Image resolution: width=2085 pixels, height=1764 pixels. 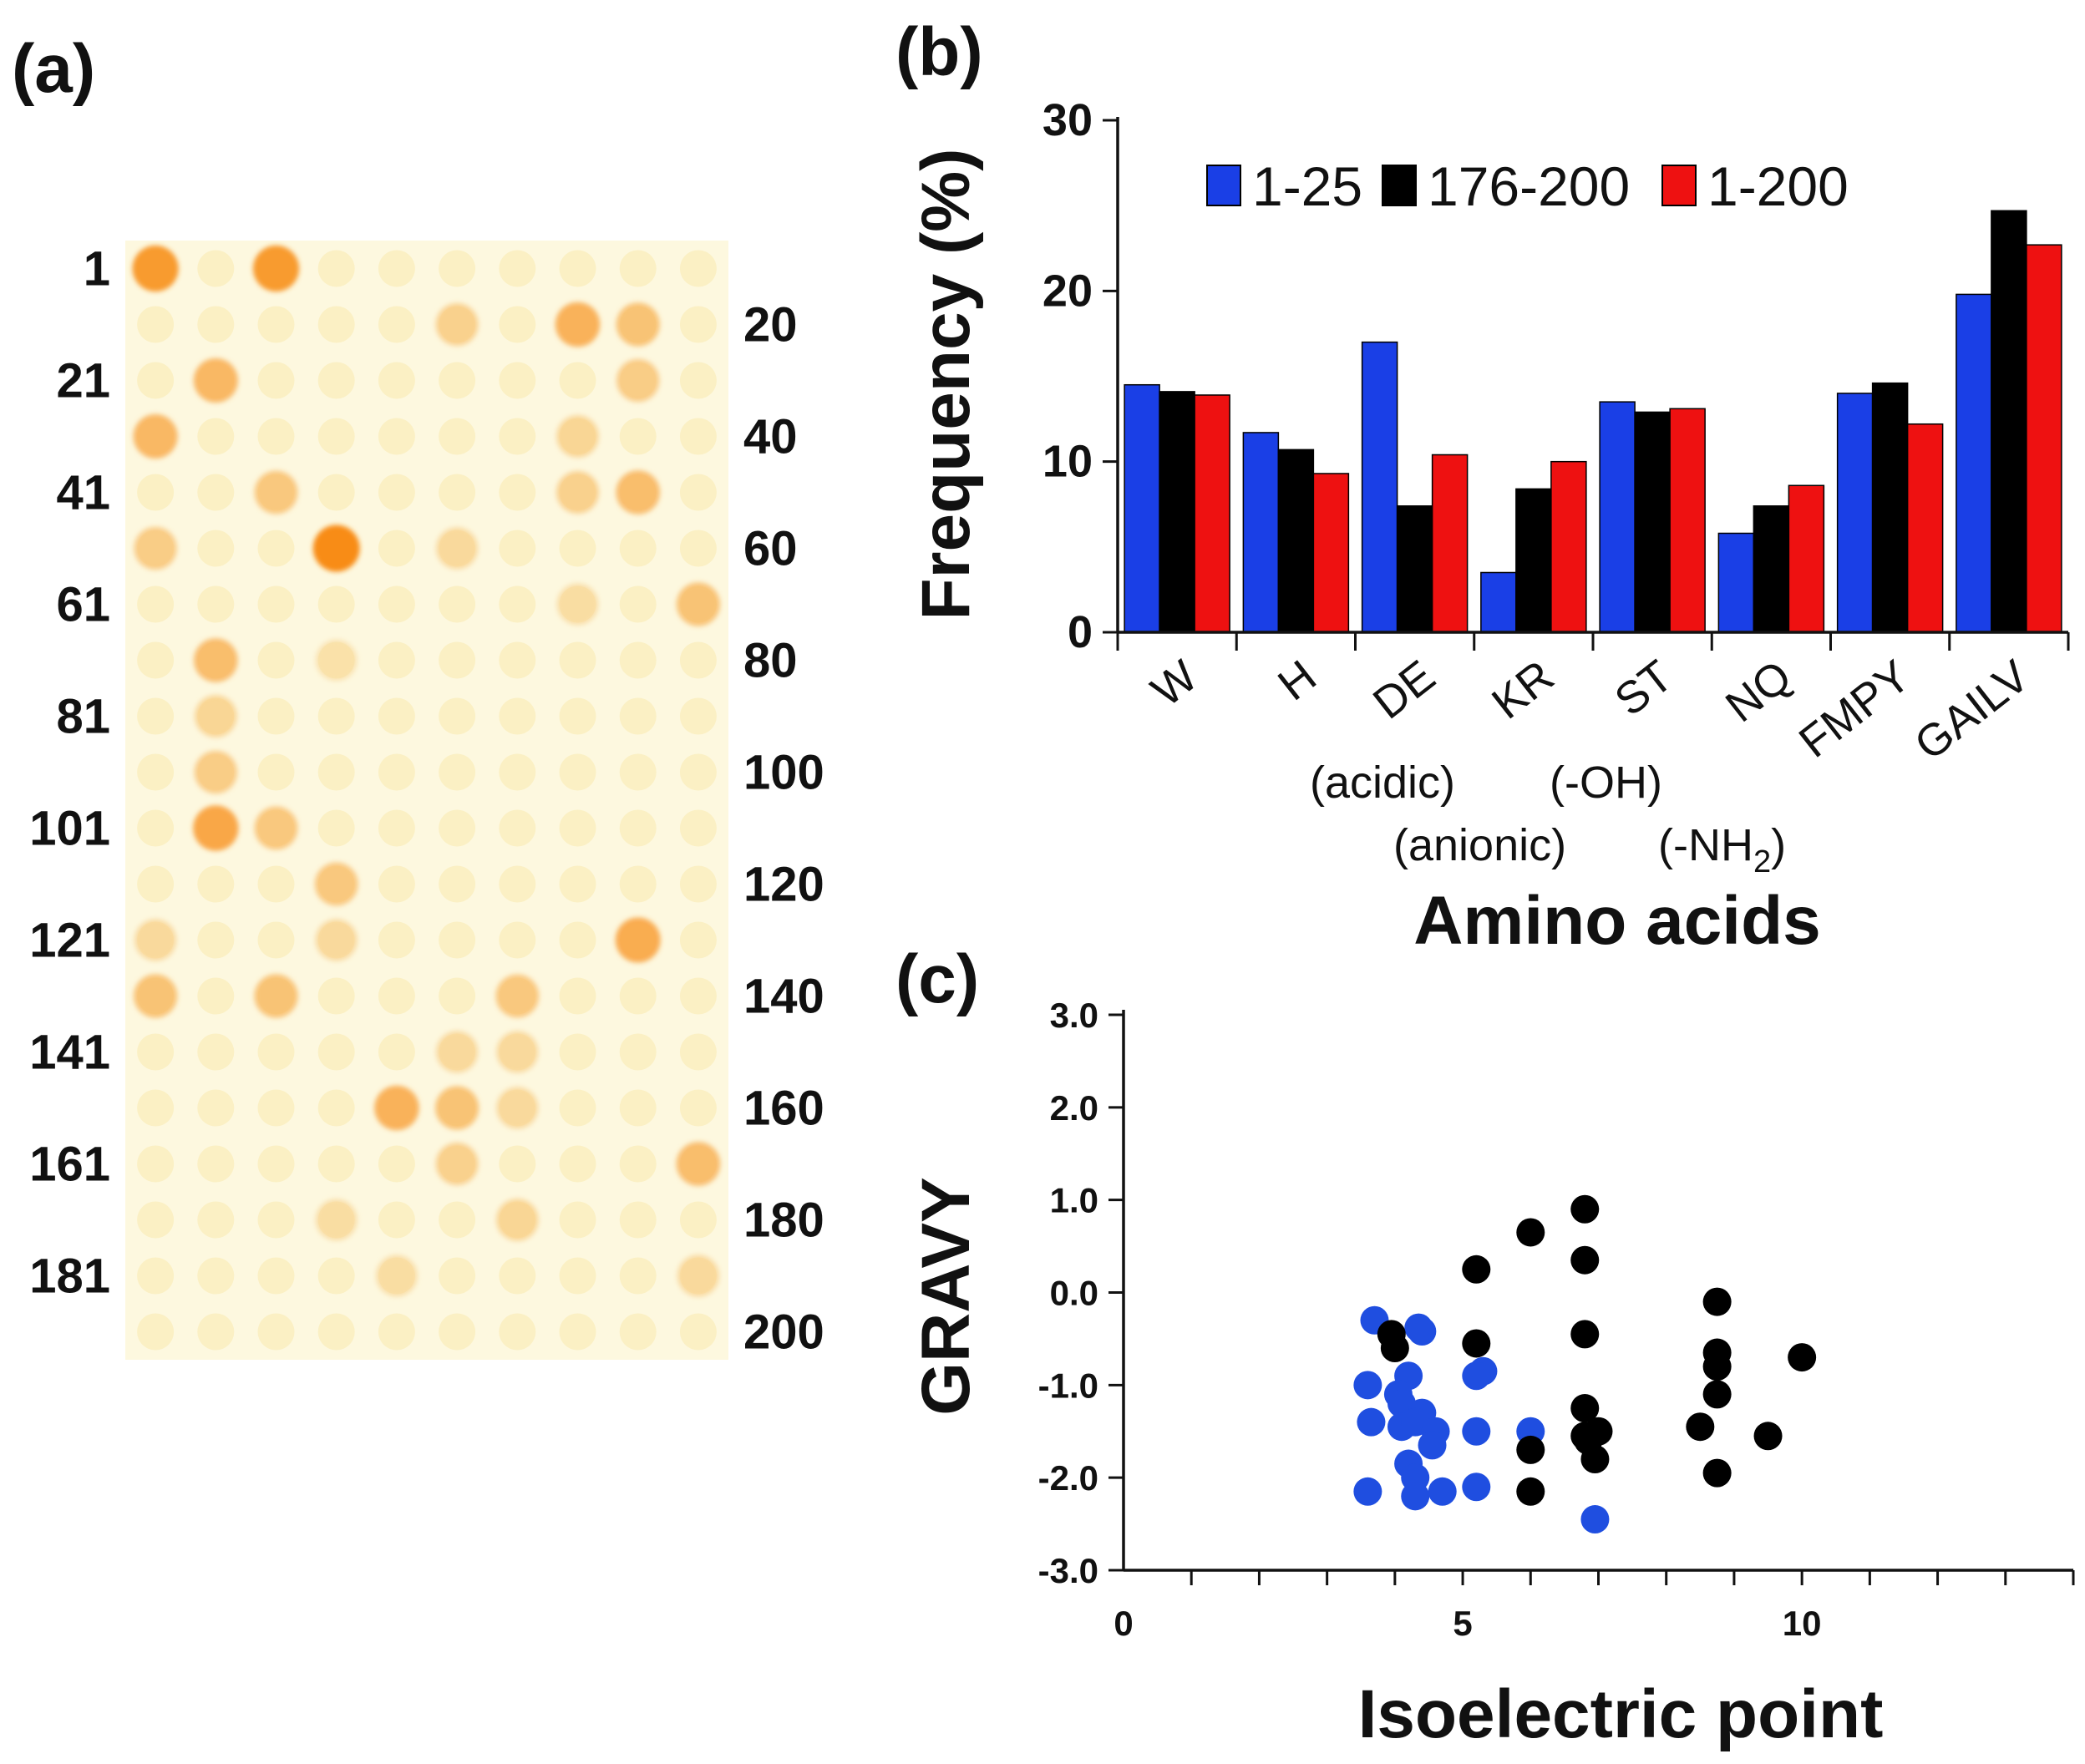 I want to click on c-y-tick-label: 2.0, so click(x=1074, y=1108).